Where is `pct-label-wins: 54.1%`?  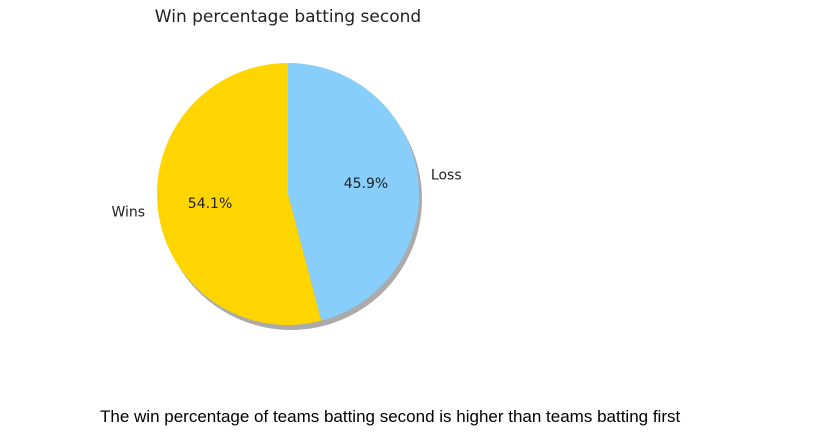 pct-label-wins: 54.1% is located at coordinates (210, 204).